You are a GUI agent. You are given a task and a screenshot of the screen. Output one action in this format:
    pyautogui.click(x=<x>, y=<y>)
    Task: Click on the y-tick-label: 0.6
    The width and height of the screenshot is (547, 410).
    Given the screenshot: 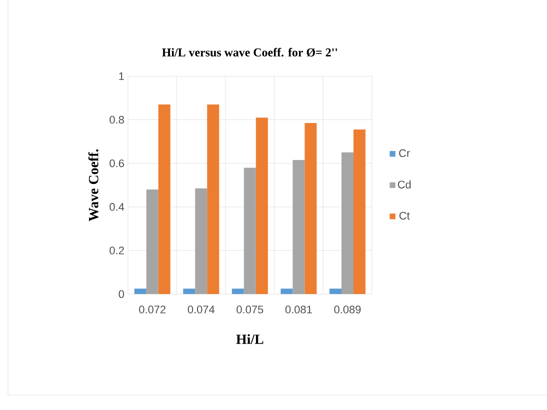 What is the action you would take?
    pyautogui.click(x=117, y=163)
    